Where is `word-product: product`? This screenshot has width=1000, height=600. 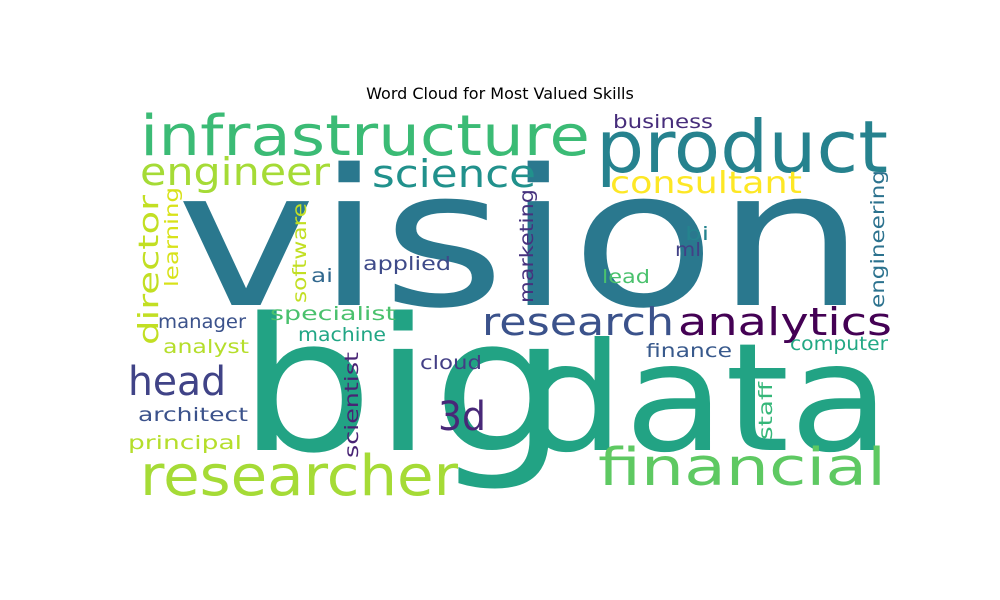 word-product: product is located at coordinates (742, 147).